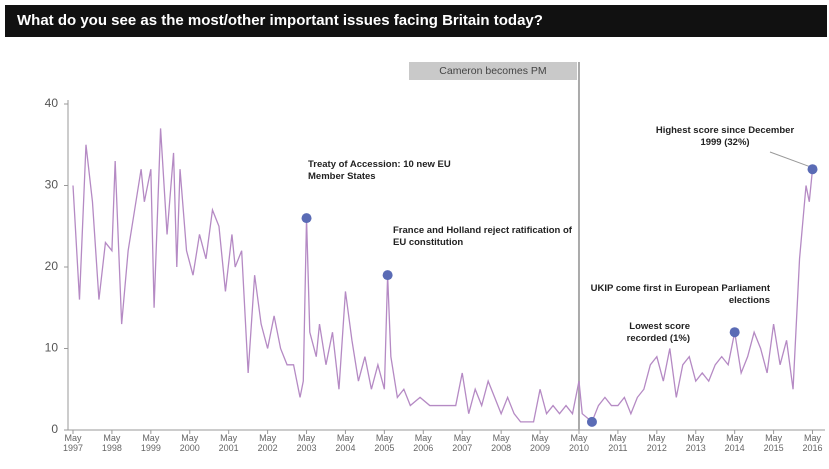 This screenshot has height=469, width=829. What do you see at coordinates (501, 443) in the screenshot?
I see `x-tick-label: May 2008` at bounding box center [501, 443].